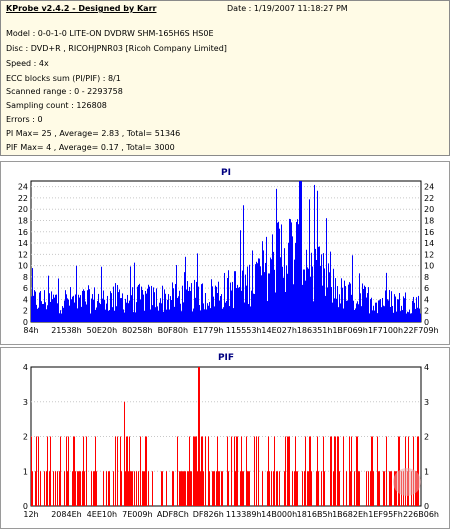 The height and width of the screenshot is (529, 450). I want to click on x-tick-label: 1BF069h, so click(350, 330).